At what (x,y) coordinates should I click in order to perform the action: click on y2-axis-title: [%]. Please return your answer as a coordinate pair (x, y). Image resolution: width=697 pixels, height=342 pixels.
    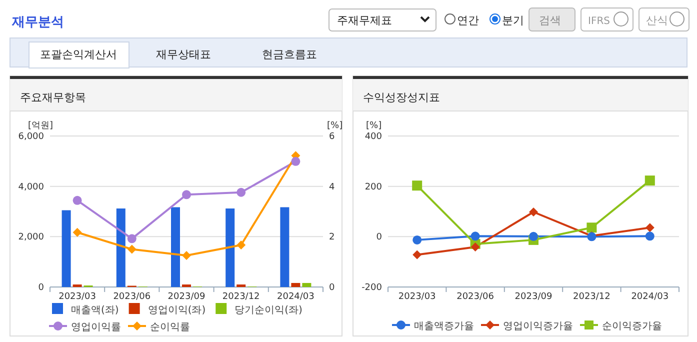
    Looking at the image, I should click on (335, 126).